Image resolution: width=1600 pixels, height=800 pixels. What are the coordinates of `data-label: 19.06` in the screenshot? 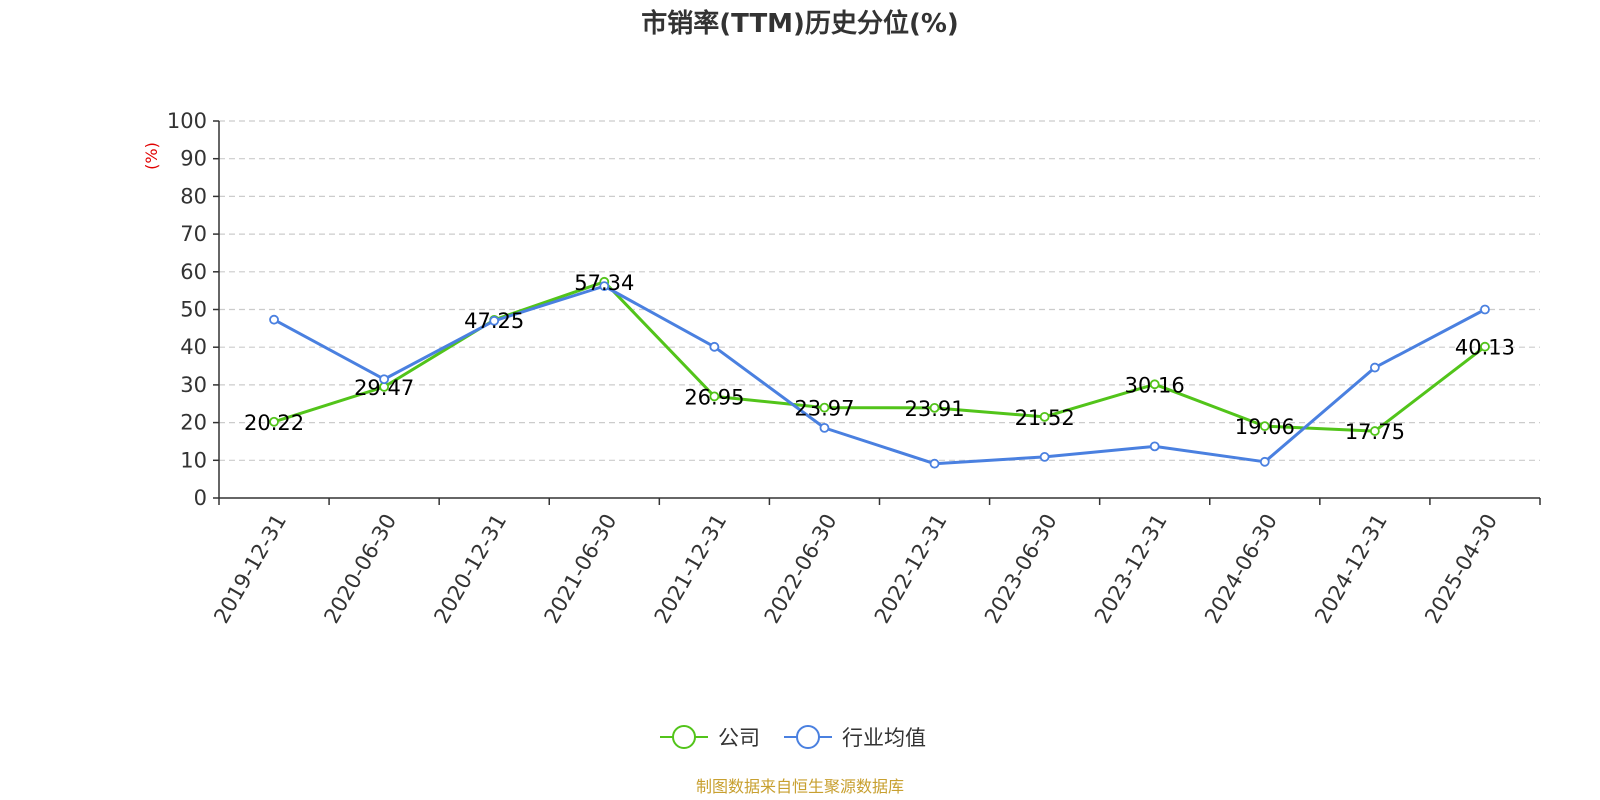 It's located at (1265, 427).